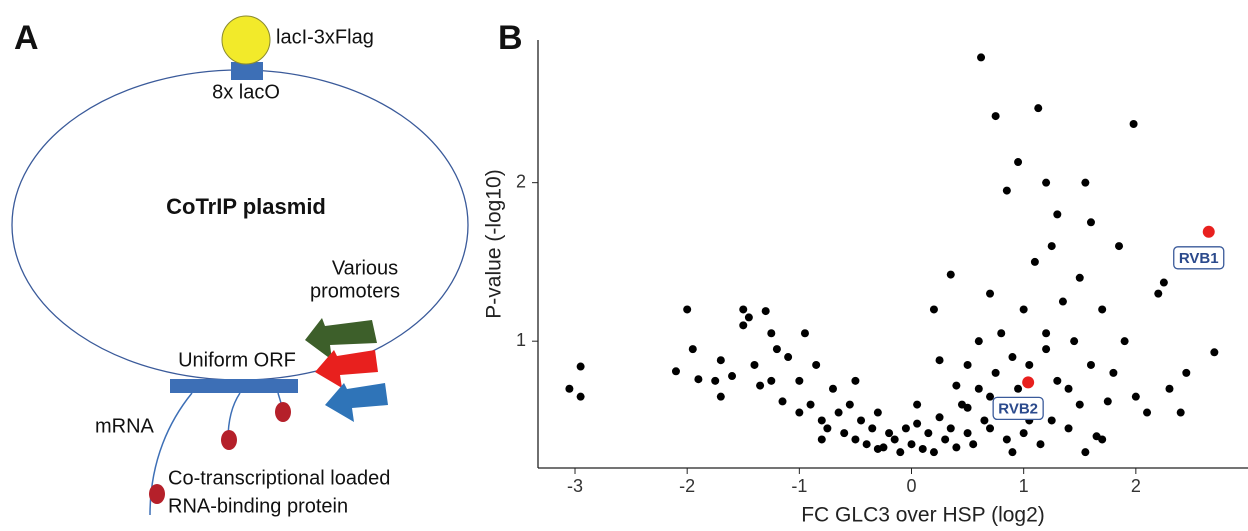 This screenshot has width=1248, height=531. What do you see at coordinates (258, 506) in the screenshot?
I see `rbp-label: RNA-binding protein` at bounding box center [258, 506].